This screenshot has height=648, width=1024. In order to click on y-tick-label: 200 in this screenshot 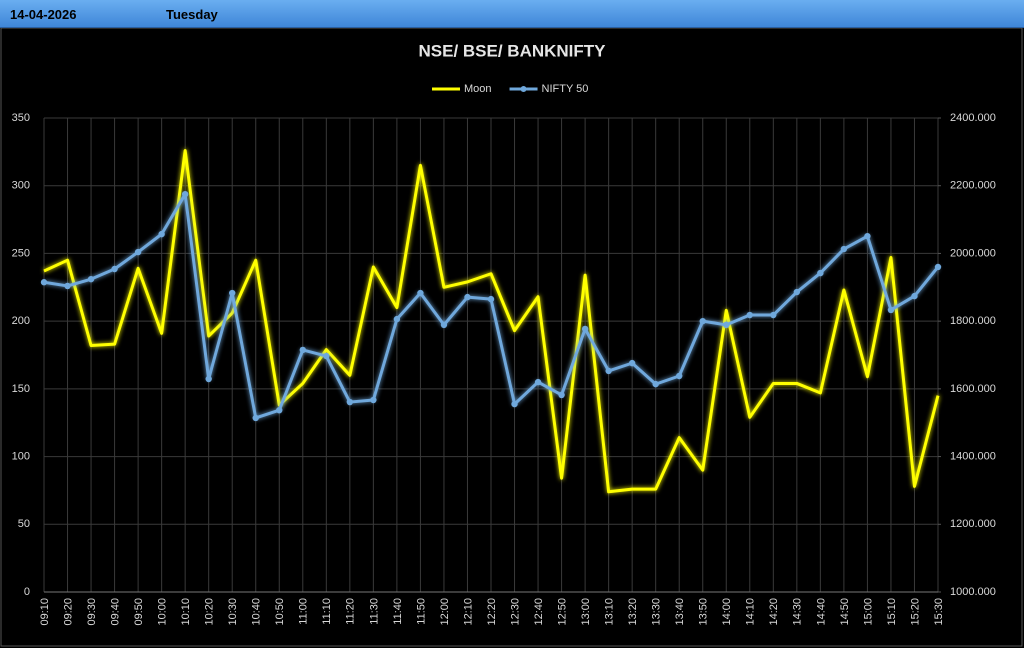, I will do `click(21, 321)`.